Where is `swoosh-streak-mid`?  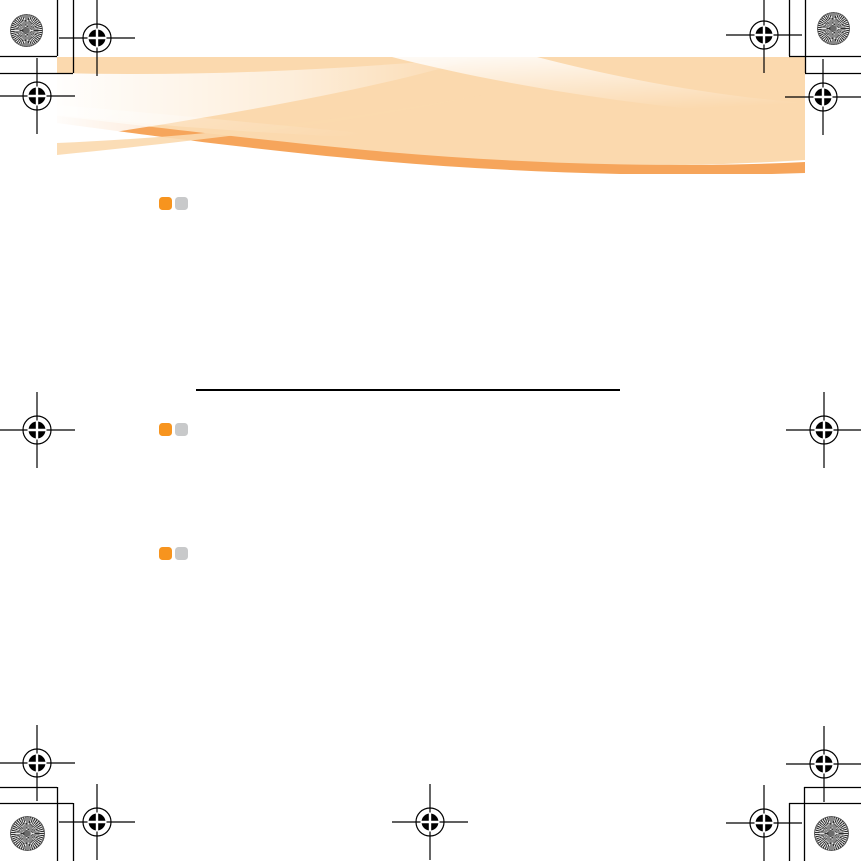
swoosh-streak-mid is located at coordinates (269, 125).